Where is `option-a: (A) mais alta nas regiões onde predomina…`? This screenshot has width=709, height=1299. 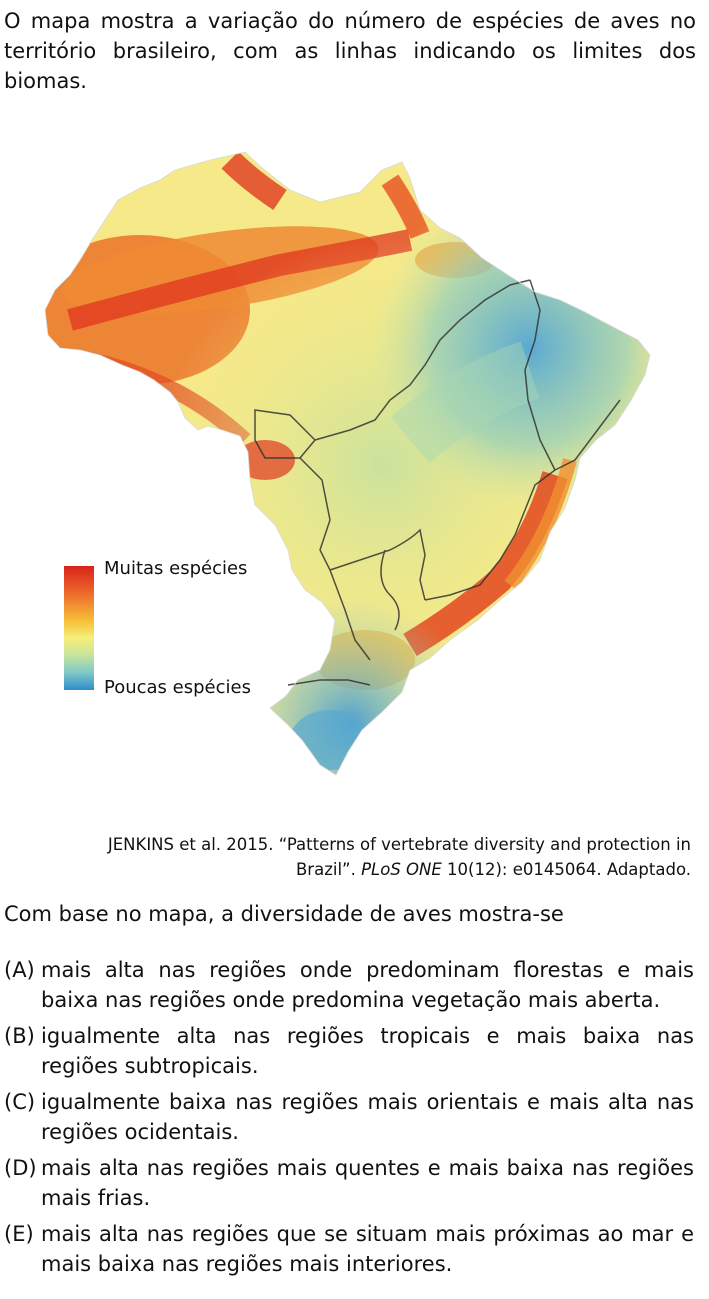 option-a: (A) mais alta nas regiões onde predomina… is located at coordinates (349, 985).